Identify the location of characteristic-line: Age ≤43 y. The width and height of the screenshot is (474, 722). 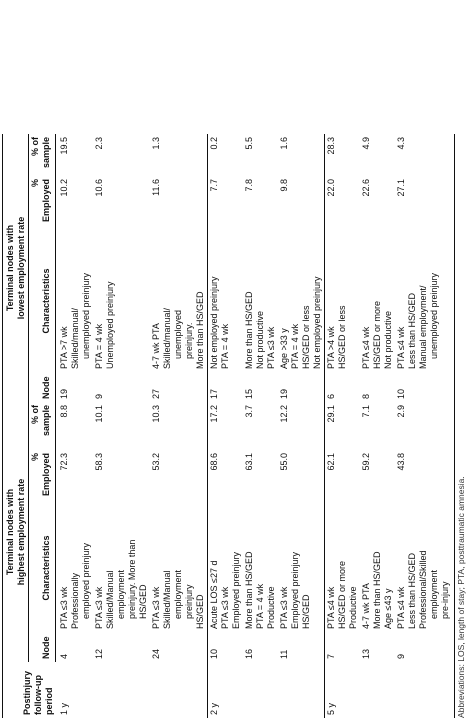
(388, 608).